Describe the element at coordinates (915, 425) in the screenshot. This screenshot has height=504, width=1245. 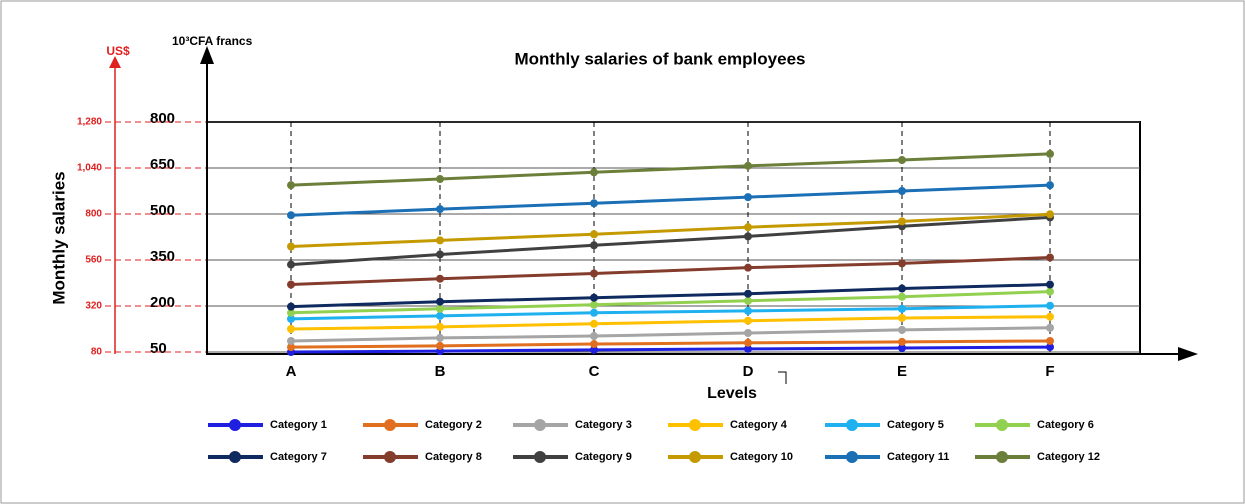
I see `legend-label: Category 5` at that location.